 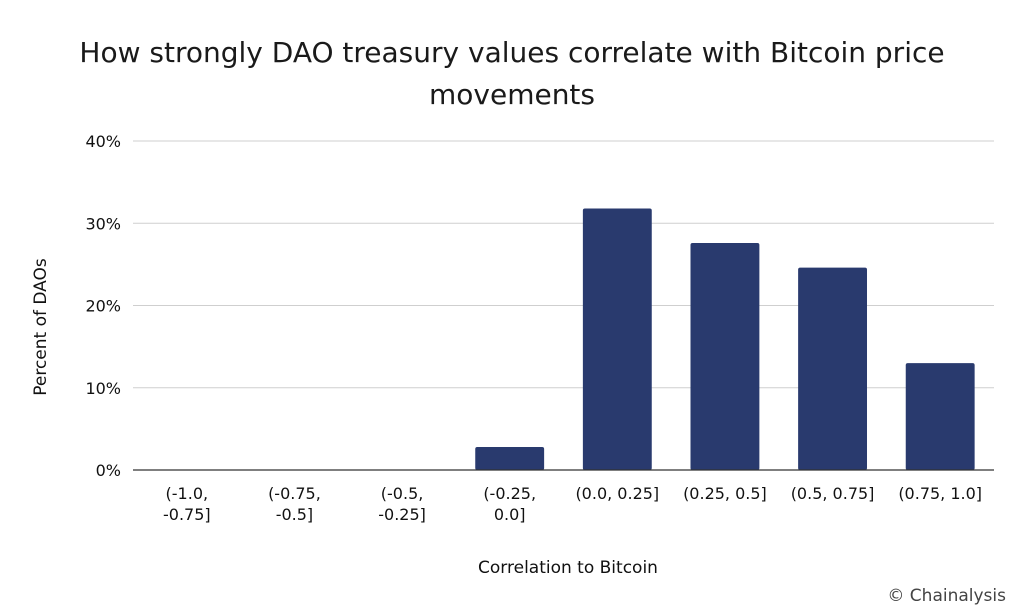 I want to click on y-tick-label: 40%, so click(x=103, y=141).